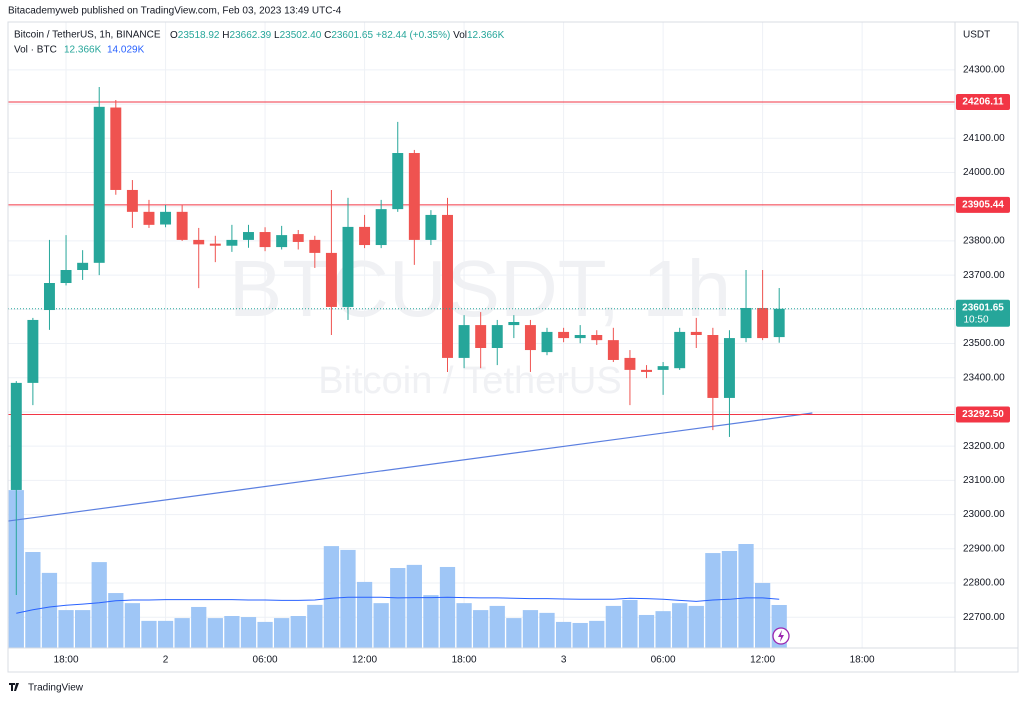  What do you see at coordinates (352, 35) in the screenshot?
I see `ohlc-value: 23601.65` at bounding box center [352, 35].